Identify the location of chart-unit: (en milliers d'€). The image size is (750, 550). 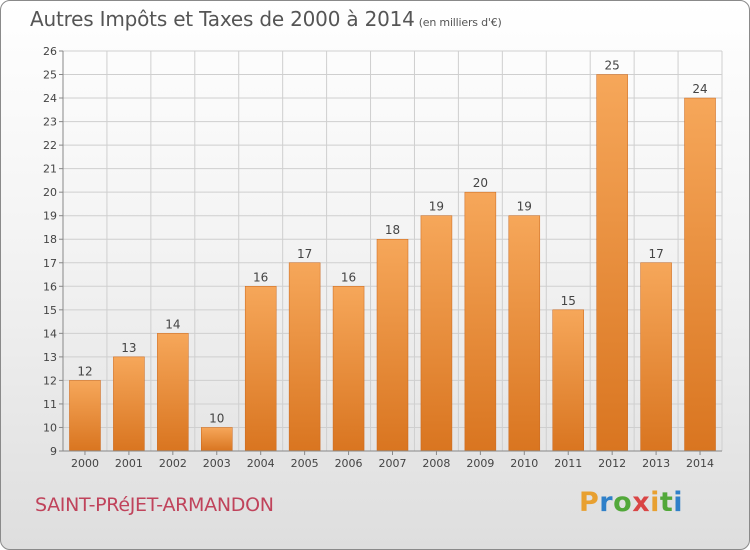
(460, 22).